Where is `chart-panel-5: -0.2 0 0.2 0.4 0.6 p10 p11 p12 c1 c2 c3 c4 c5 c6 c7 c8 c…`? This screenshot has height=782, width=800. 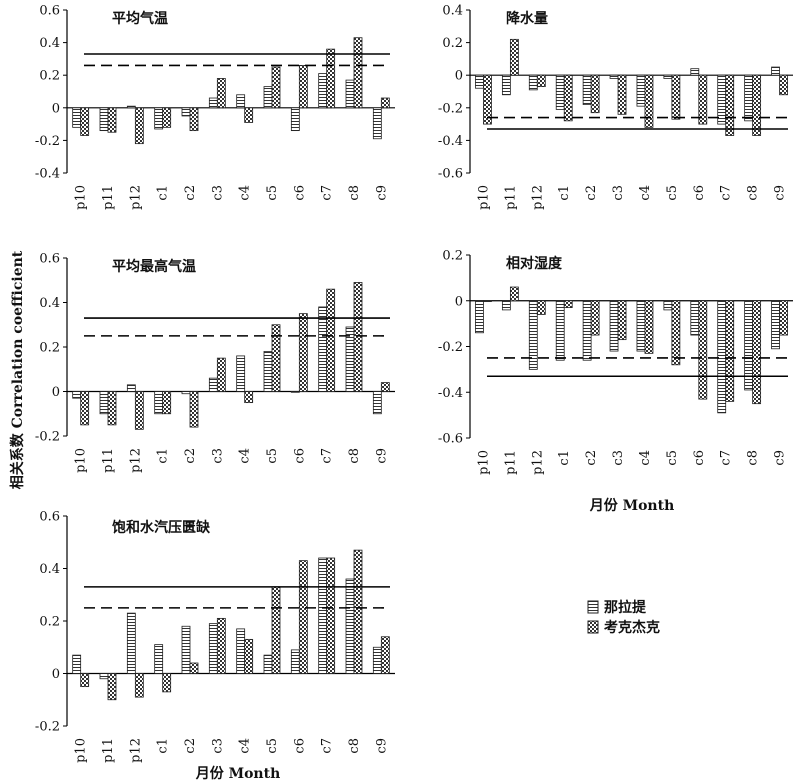
chart-panel-5: -0.2 0 0.2 0.4 0.6 p10 p11 p12 c1 c2 c3 c4 c5 c6 c7 c8 c… is located at coordinates (215, 636).